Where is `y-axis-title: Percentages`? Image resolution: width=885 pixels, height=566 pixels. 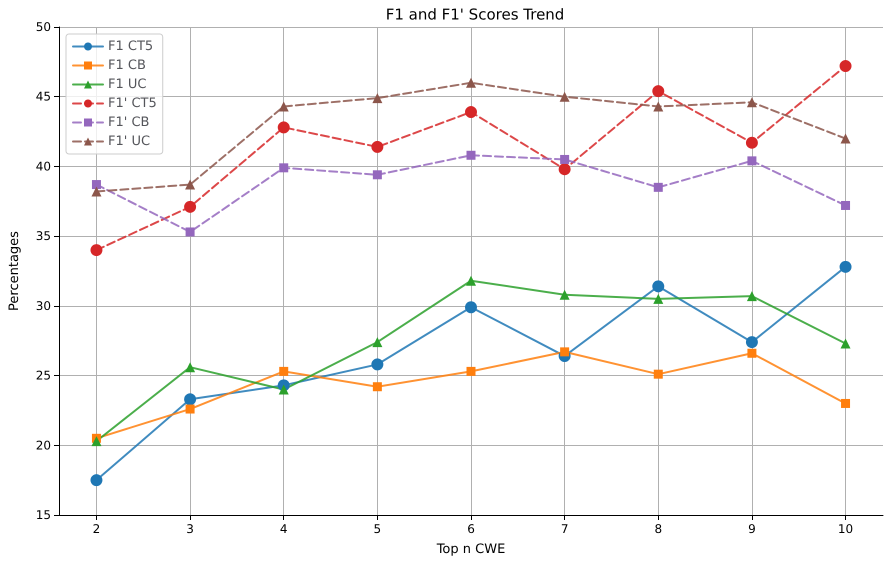 y-axis-title: Percentages is located at coordinates (14, 270).